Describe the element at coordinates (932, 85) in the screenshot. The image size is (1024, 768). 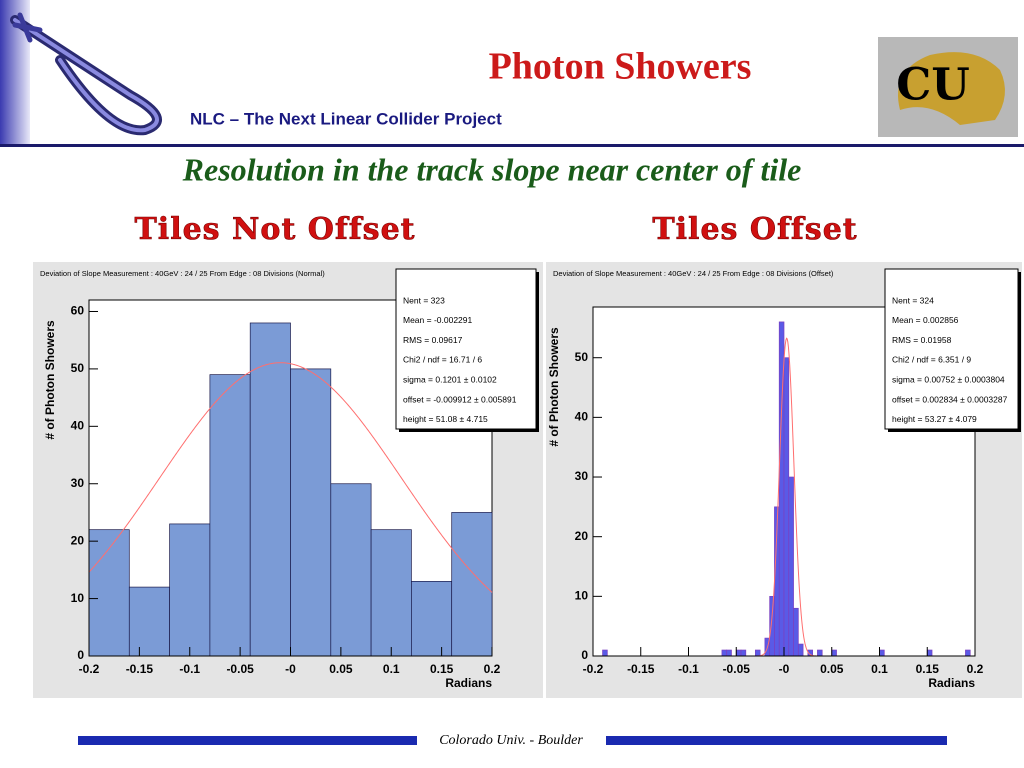
I see `logo-text: CU` at that location.